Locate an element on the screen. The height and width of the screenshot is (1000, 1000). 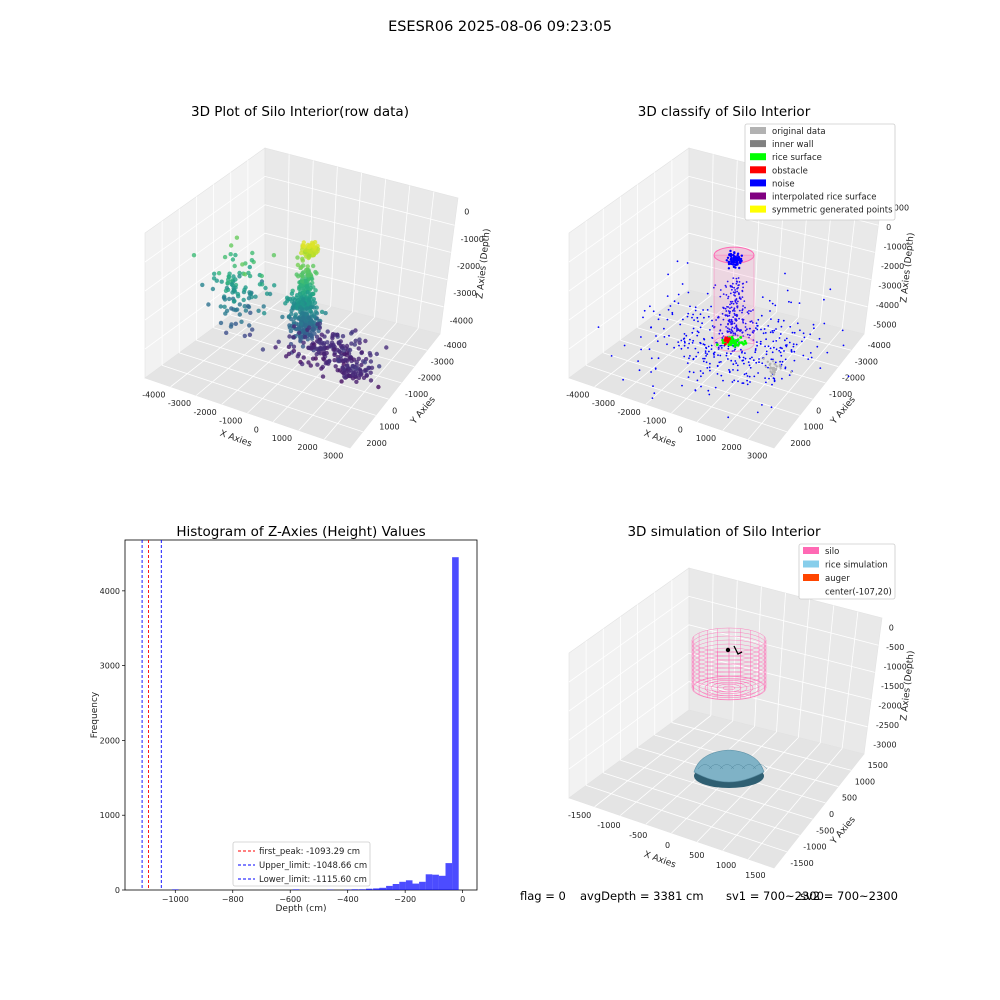
classify-x-axis-label: X Axies is located at coordinates (659, 439).